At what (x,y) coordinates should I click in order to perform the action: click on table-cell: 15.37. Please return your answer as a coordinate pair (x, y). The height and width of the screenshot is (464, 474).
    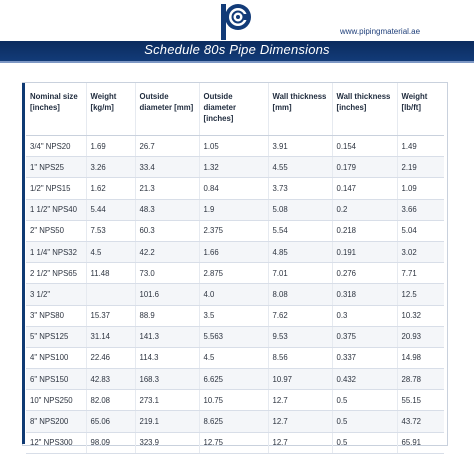
    Looking at the image, I should click on (111, 316).